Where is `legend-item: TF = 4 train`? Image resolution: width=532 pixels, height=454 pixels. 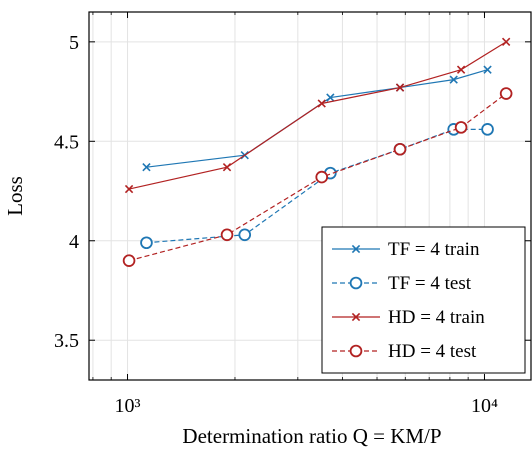
legend-item: TF = 4 train is located at coordinates (406, 249).